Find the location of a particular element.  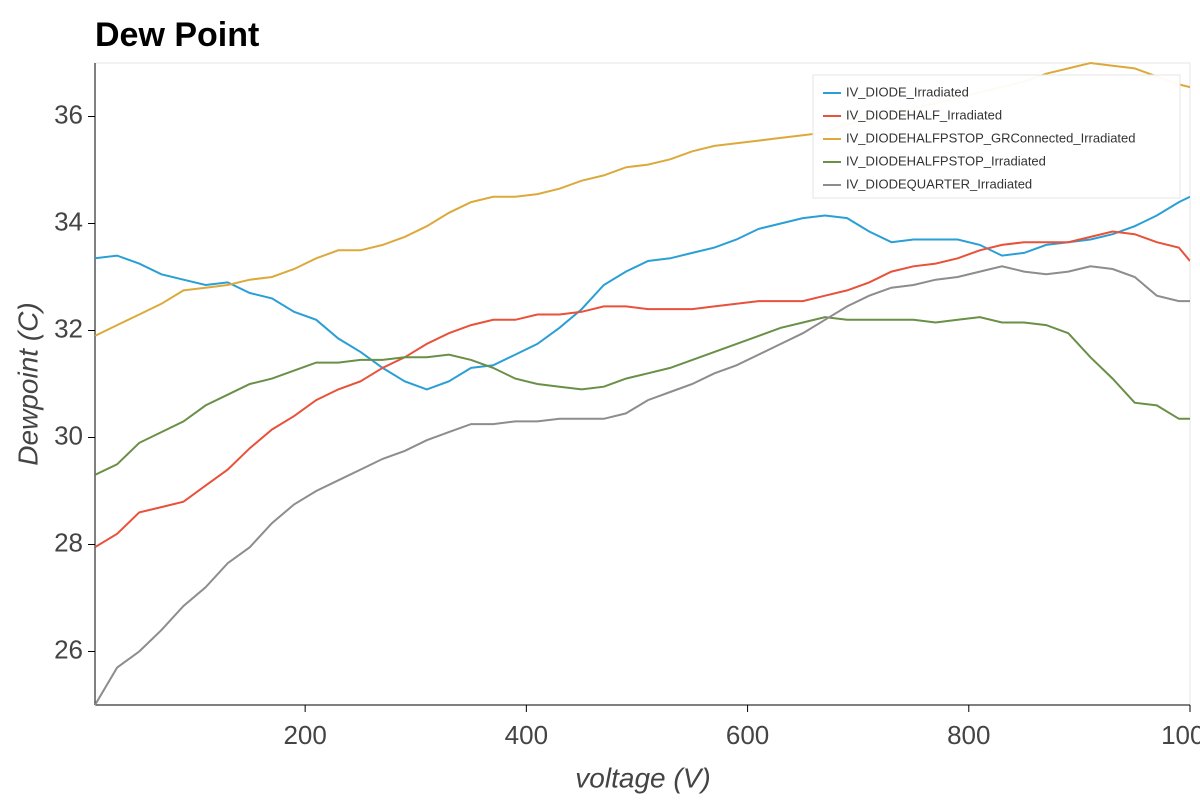

y-tick-label: 34 is located at coordinates (68, 221).